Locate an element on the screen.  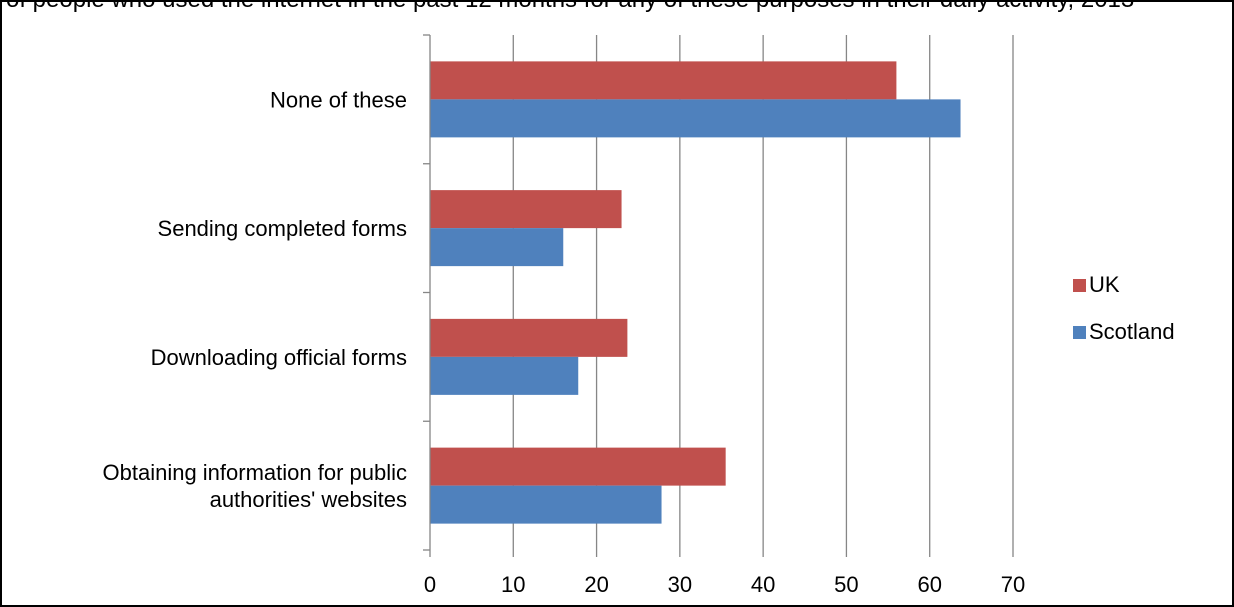
legend: UK Scotland is located at coordinates (1124, 308).